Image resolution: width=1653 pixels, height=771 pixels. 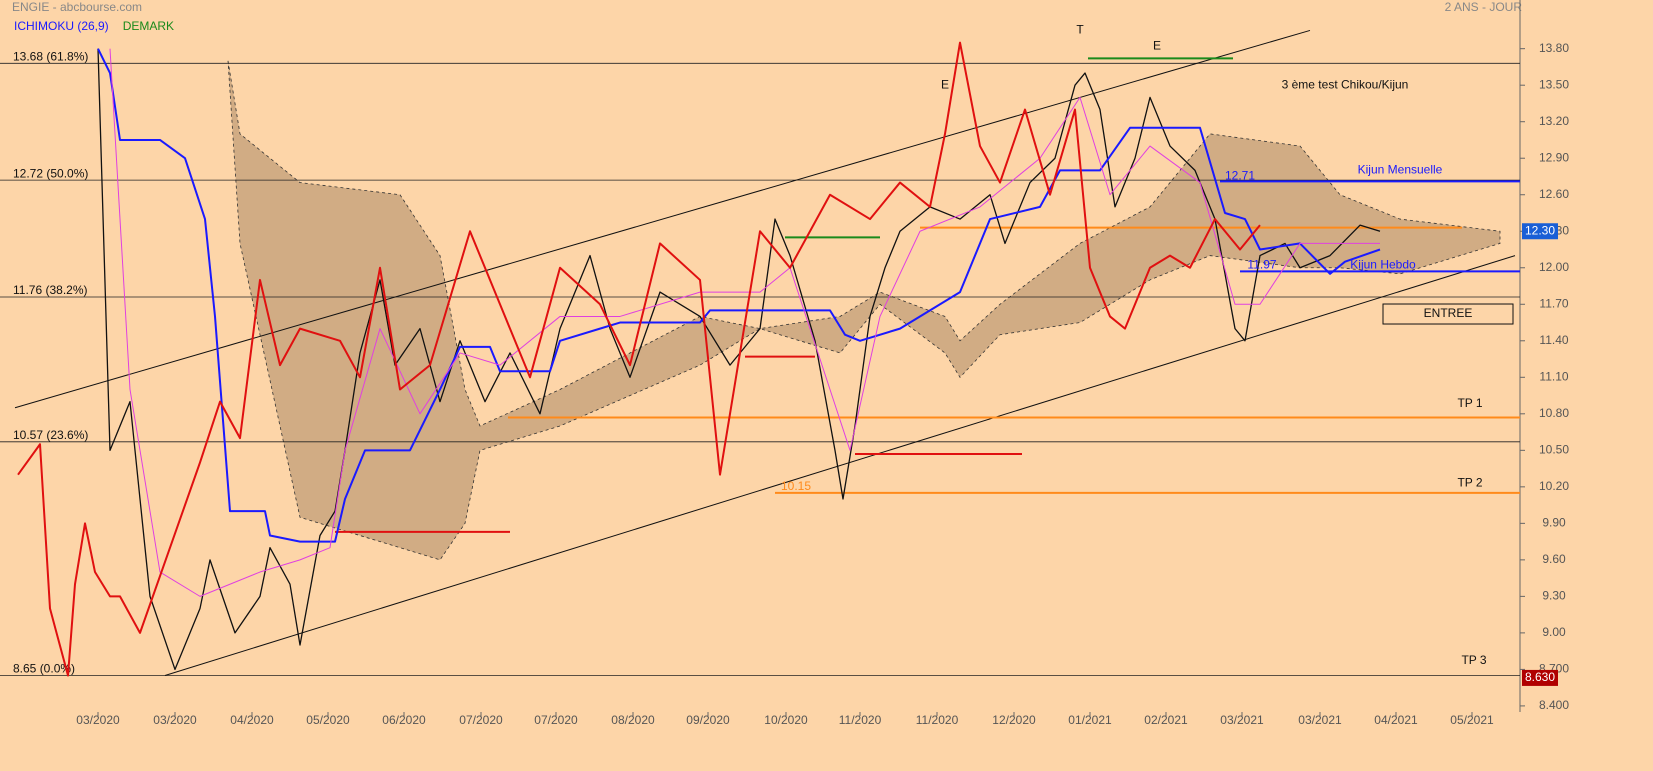 I want to click on y-tick-label: 11.70, so click(x=1553, y=303).